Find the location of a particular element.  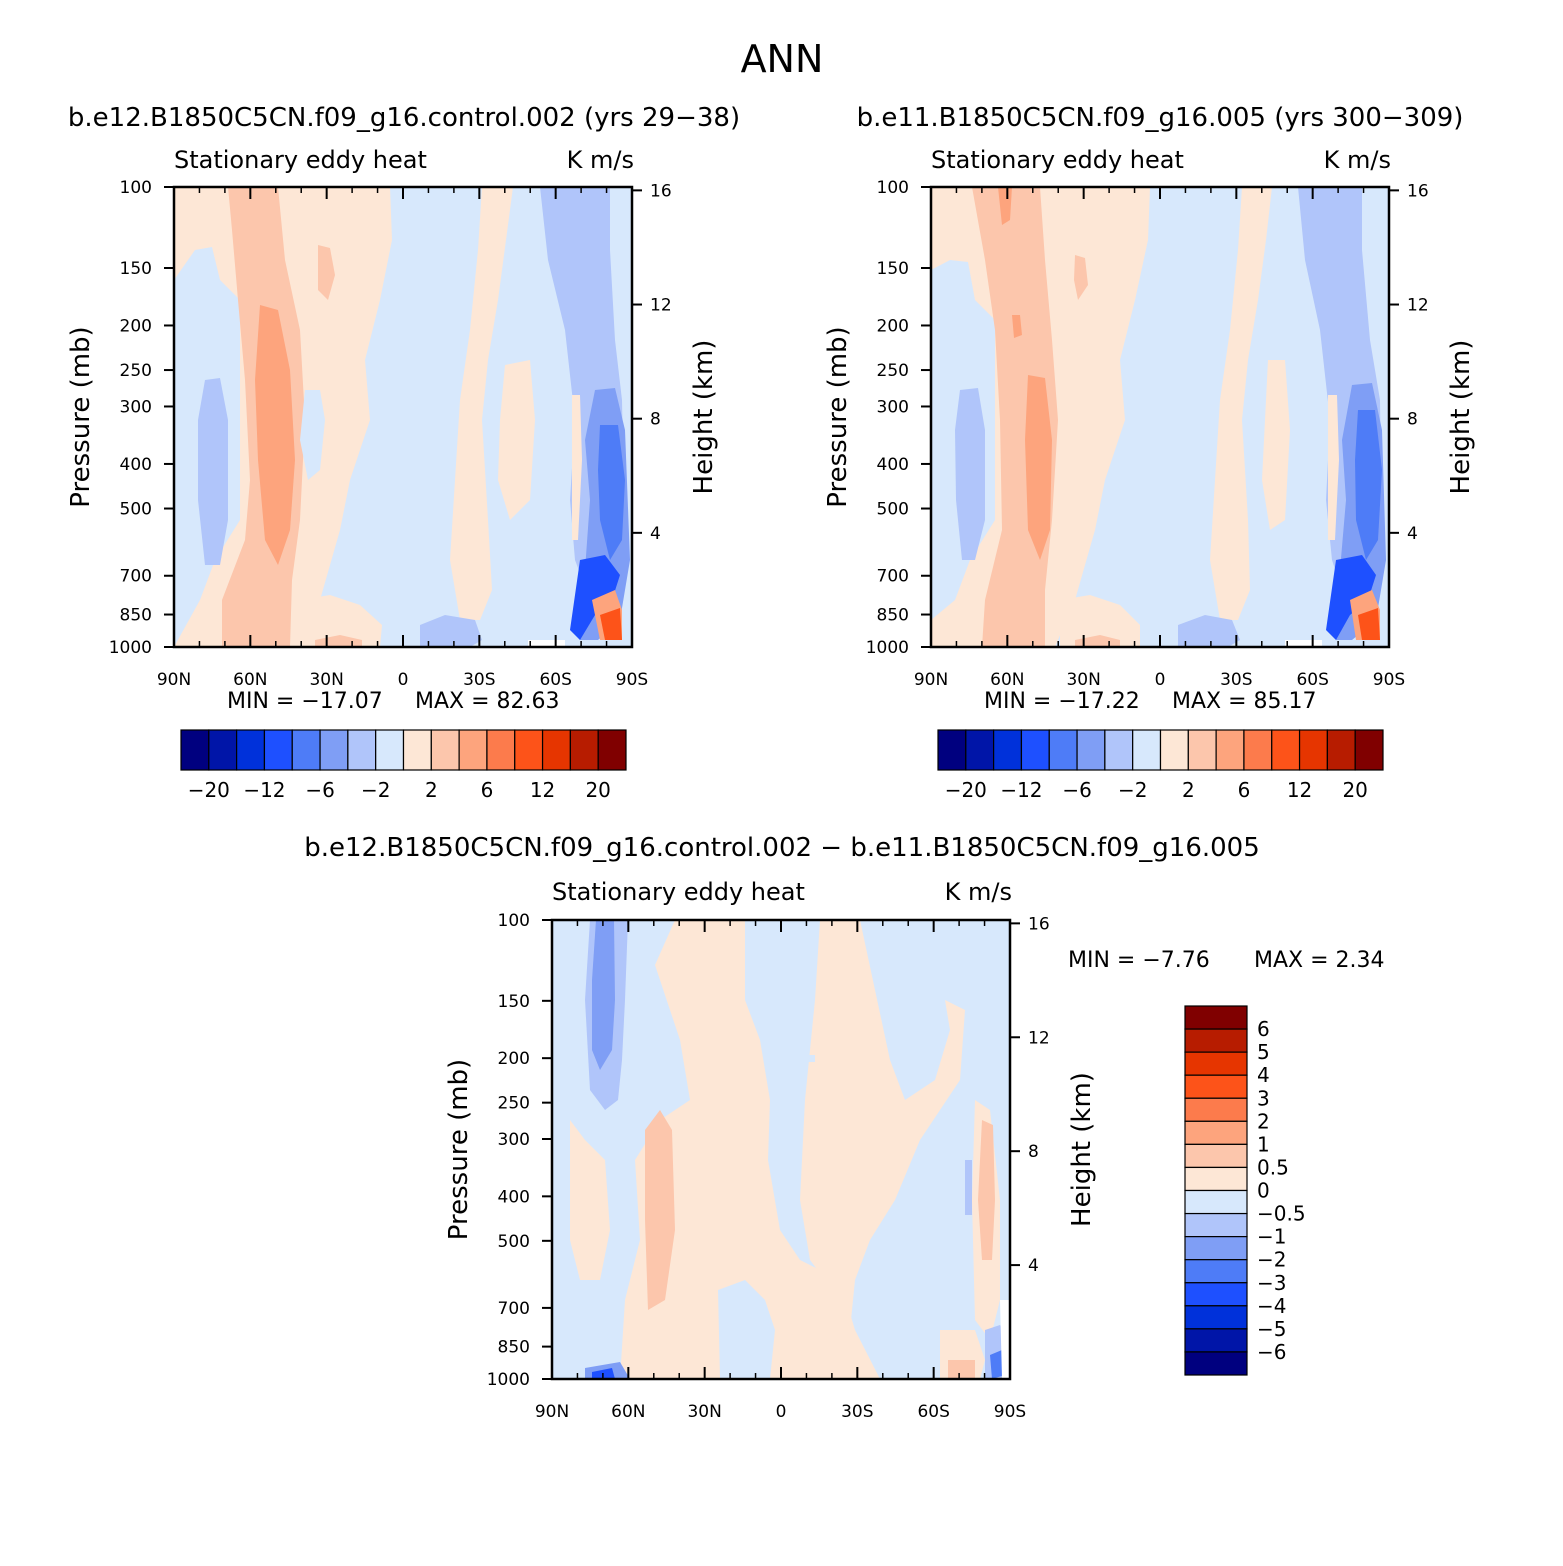

colorbar-label: −5 is located at coordinates (1271, 1329).